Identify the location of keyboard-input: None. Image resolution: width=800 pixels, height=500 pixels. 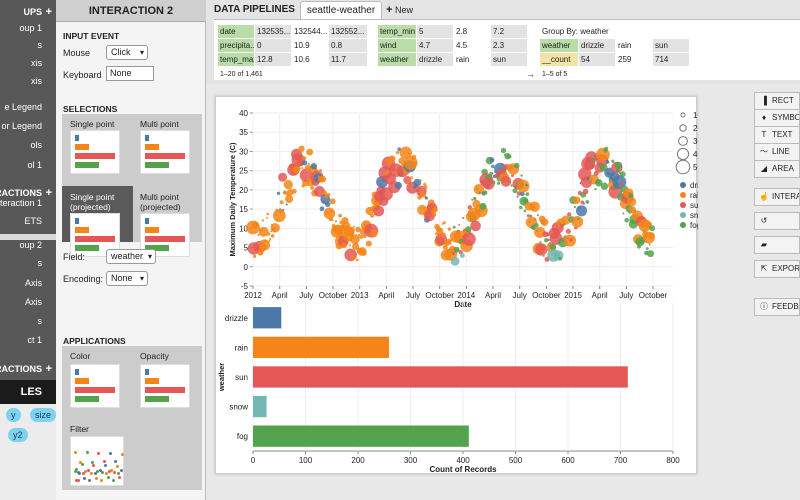
(130, 73).